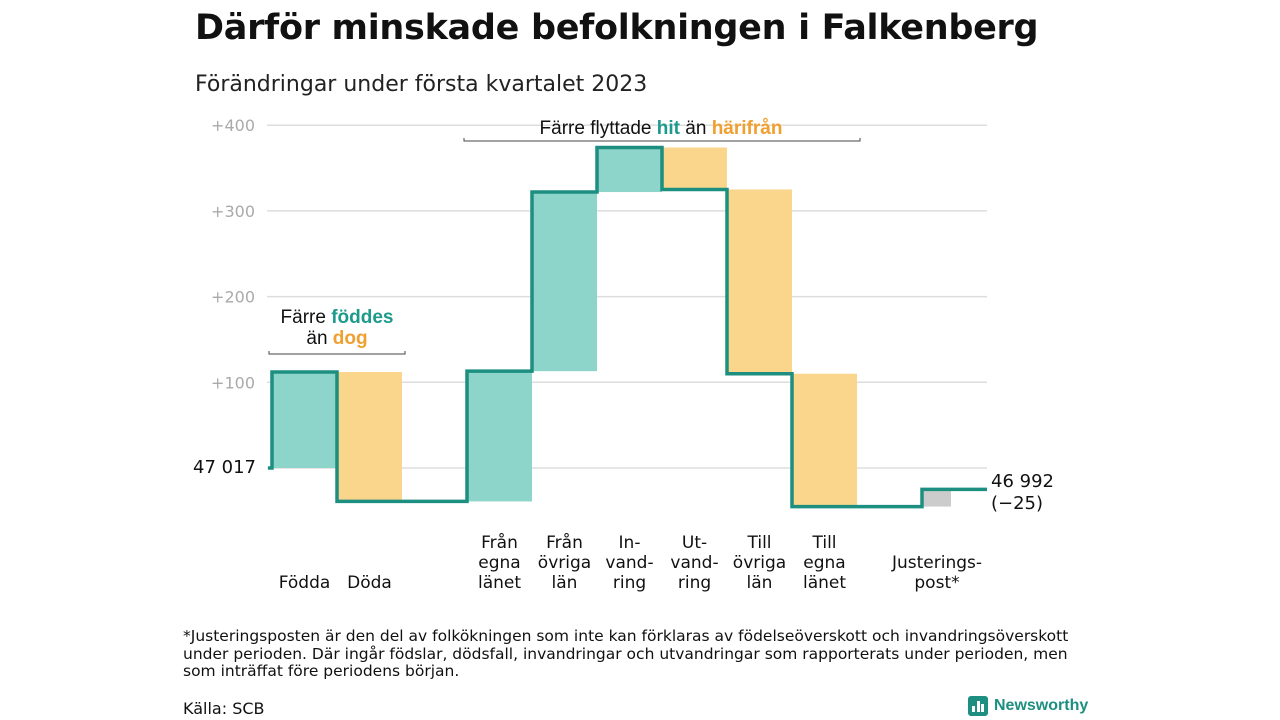 The width and height of the screenshot is (1280, 720). I want to click on source: Källa: SCB, so click(224, 708).